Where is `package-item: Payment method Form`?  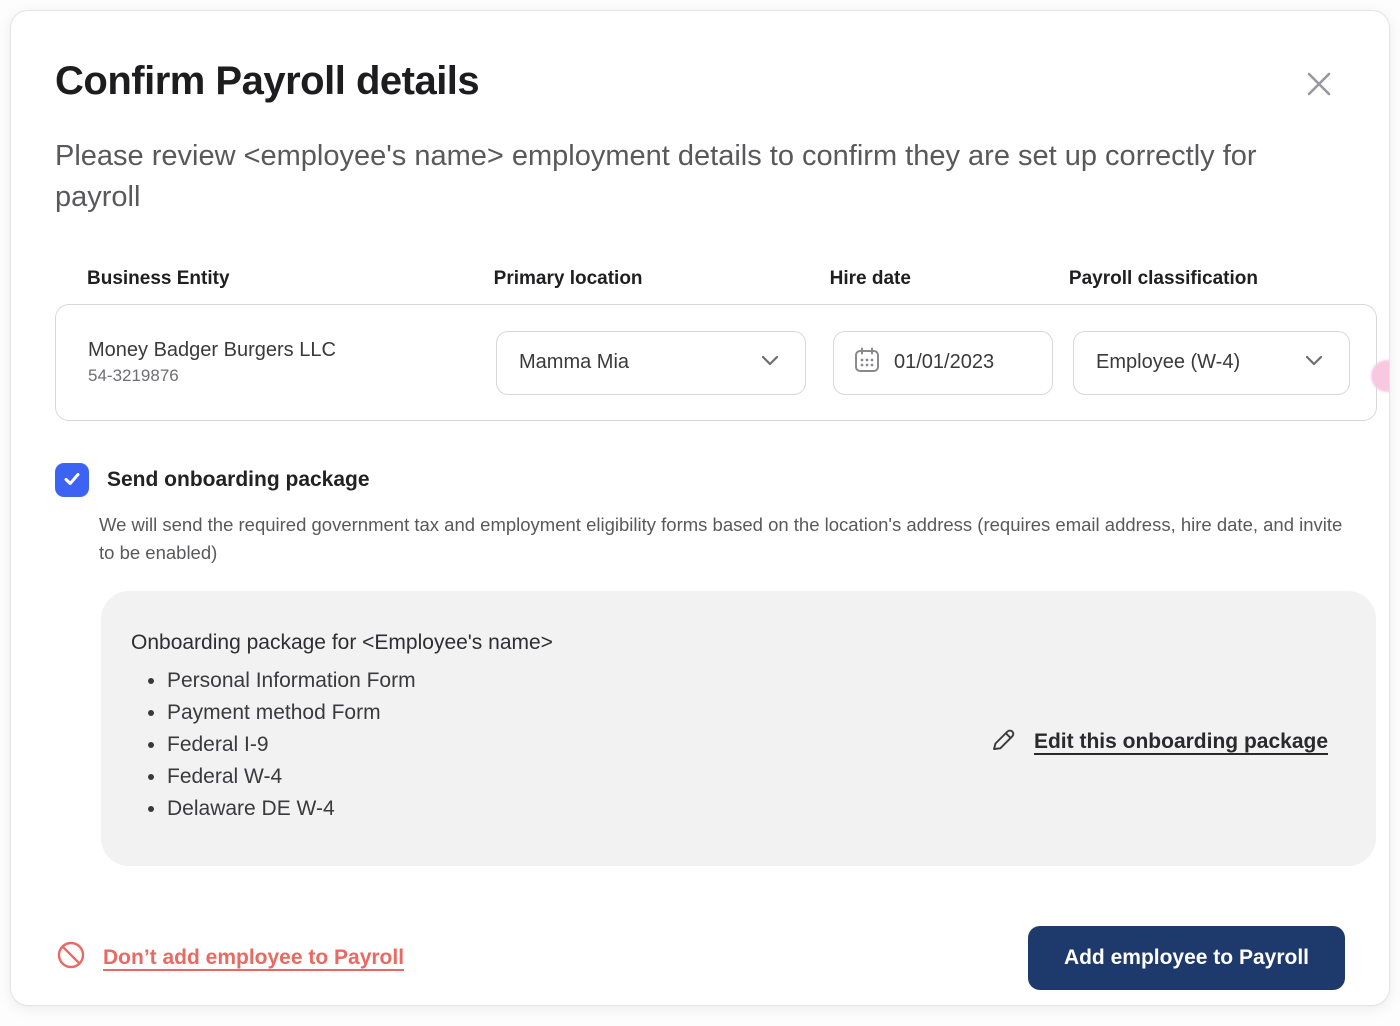 package-item: Payment method Form is located at coordinates (360, 713).